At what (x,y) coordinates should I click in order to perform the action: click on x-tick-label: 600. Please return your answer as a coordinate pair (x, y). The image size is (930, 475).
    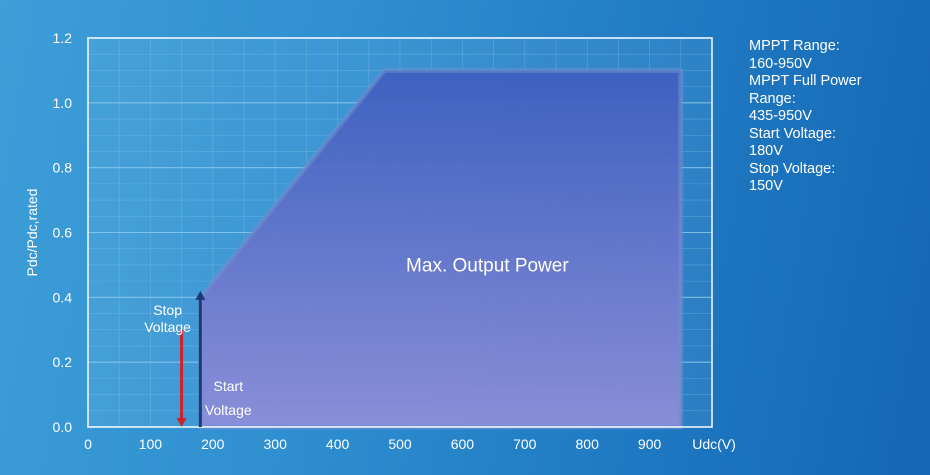
    Looking at the image, I should click on (463, 444).